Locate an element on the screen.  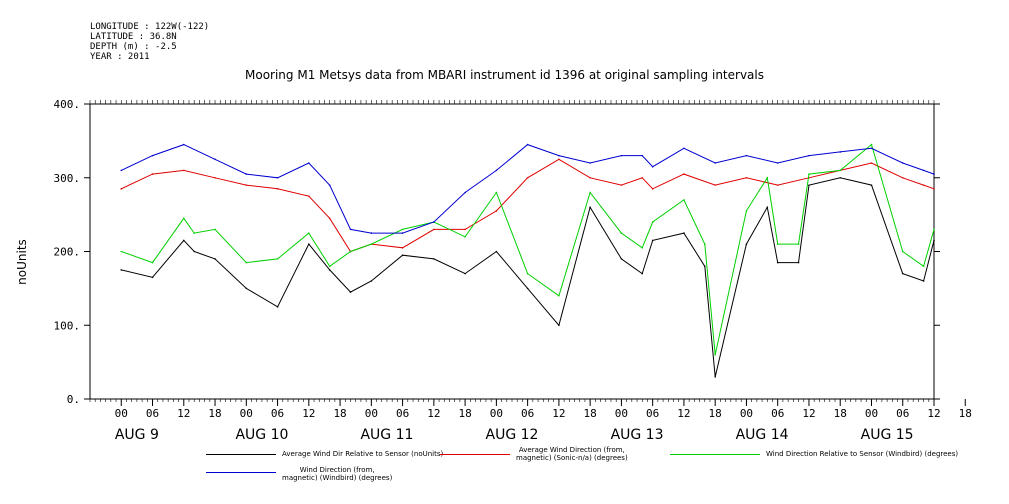
legend-text: magnetic) (Windbird) (degrees) is located at coordinates (337, 478).